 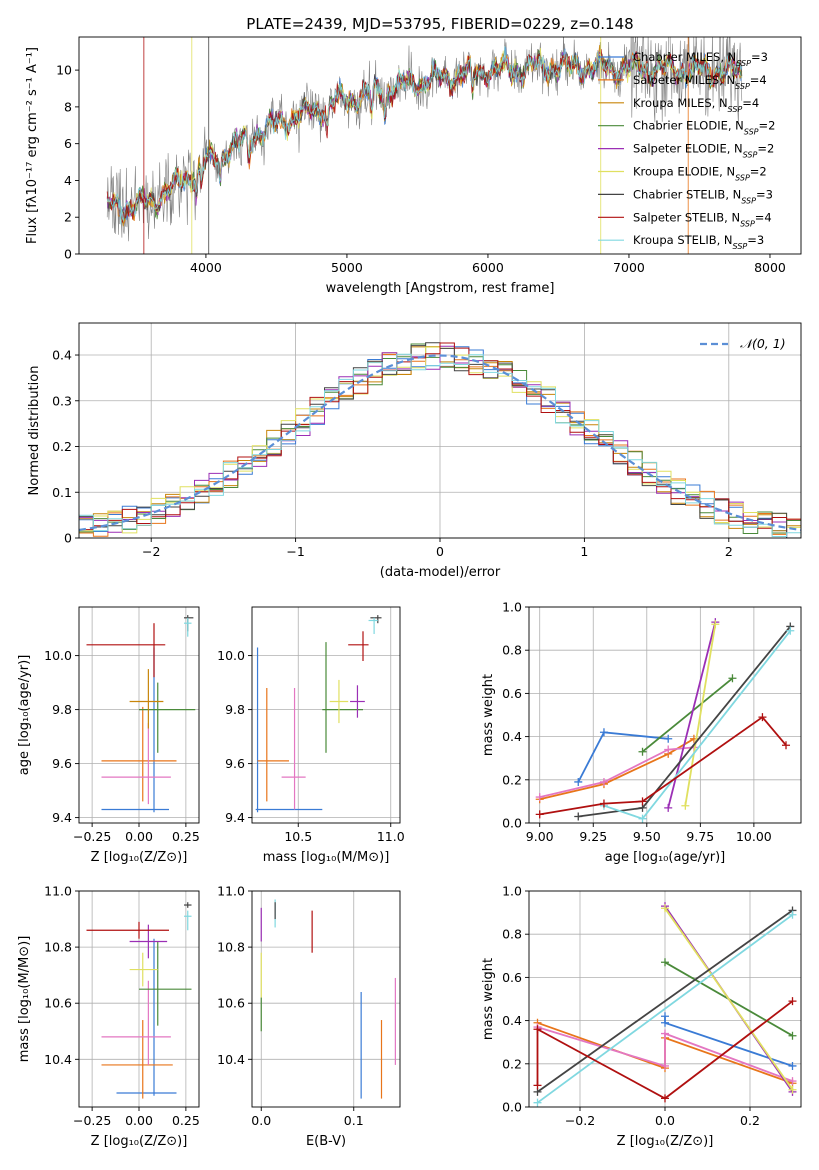 What do you see at coordinates (700, 82) in the screenshot?
I see `legend-label: Salpeter MILES, NSSP=4` at bounding box center [700, 82].